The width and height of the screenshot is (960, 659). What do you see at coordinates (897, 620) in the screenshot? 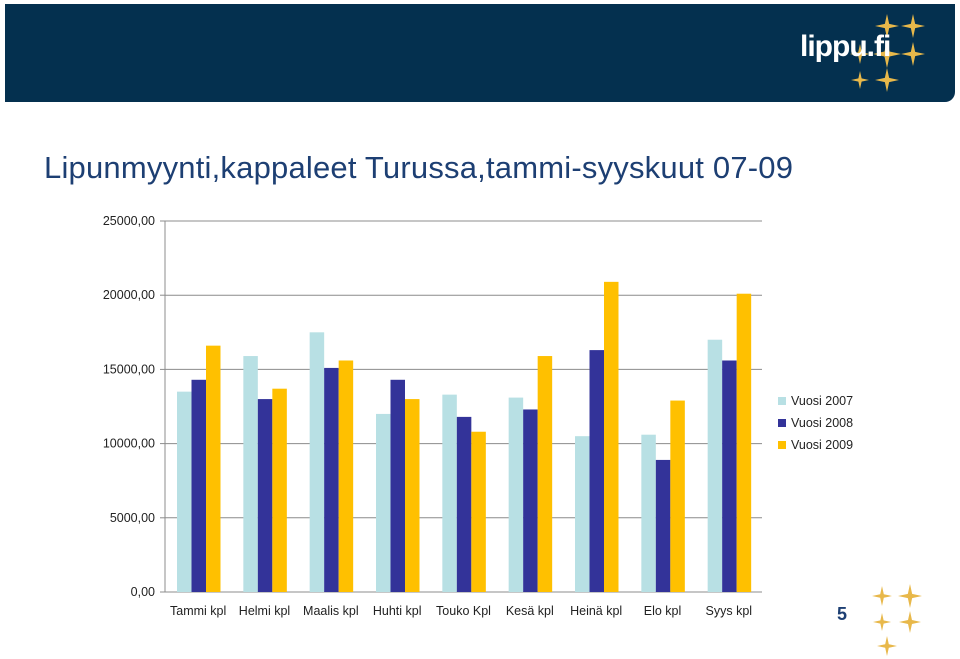
I see `star-cluster-bottom-icon` at bounding box center [897, 620].